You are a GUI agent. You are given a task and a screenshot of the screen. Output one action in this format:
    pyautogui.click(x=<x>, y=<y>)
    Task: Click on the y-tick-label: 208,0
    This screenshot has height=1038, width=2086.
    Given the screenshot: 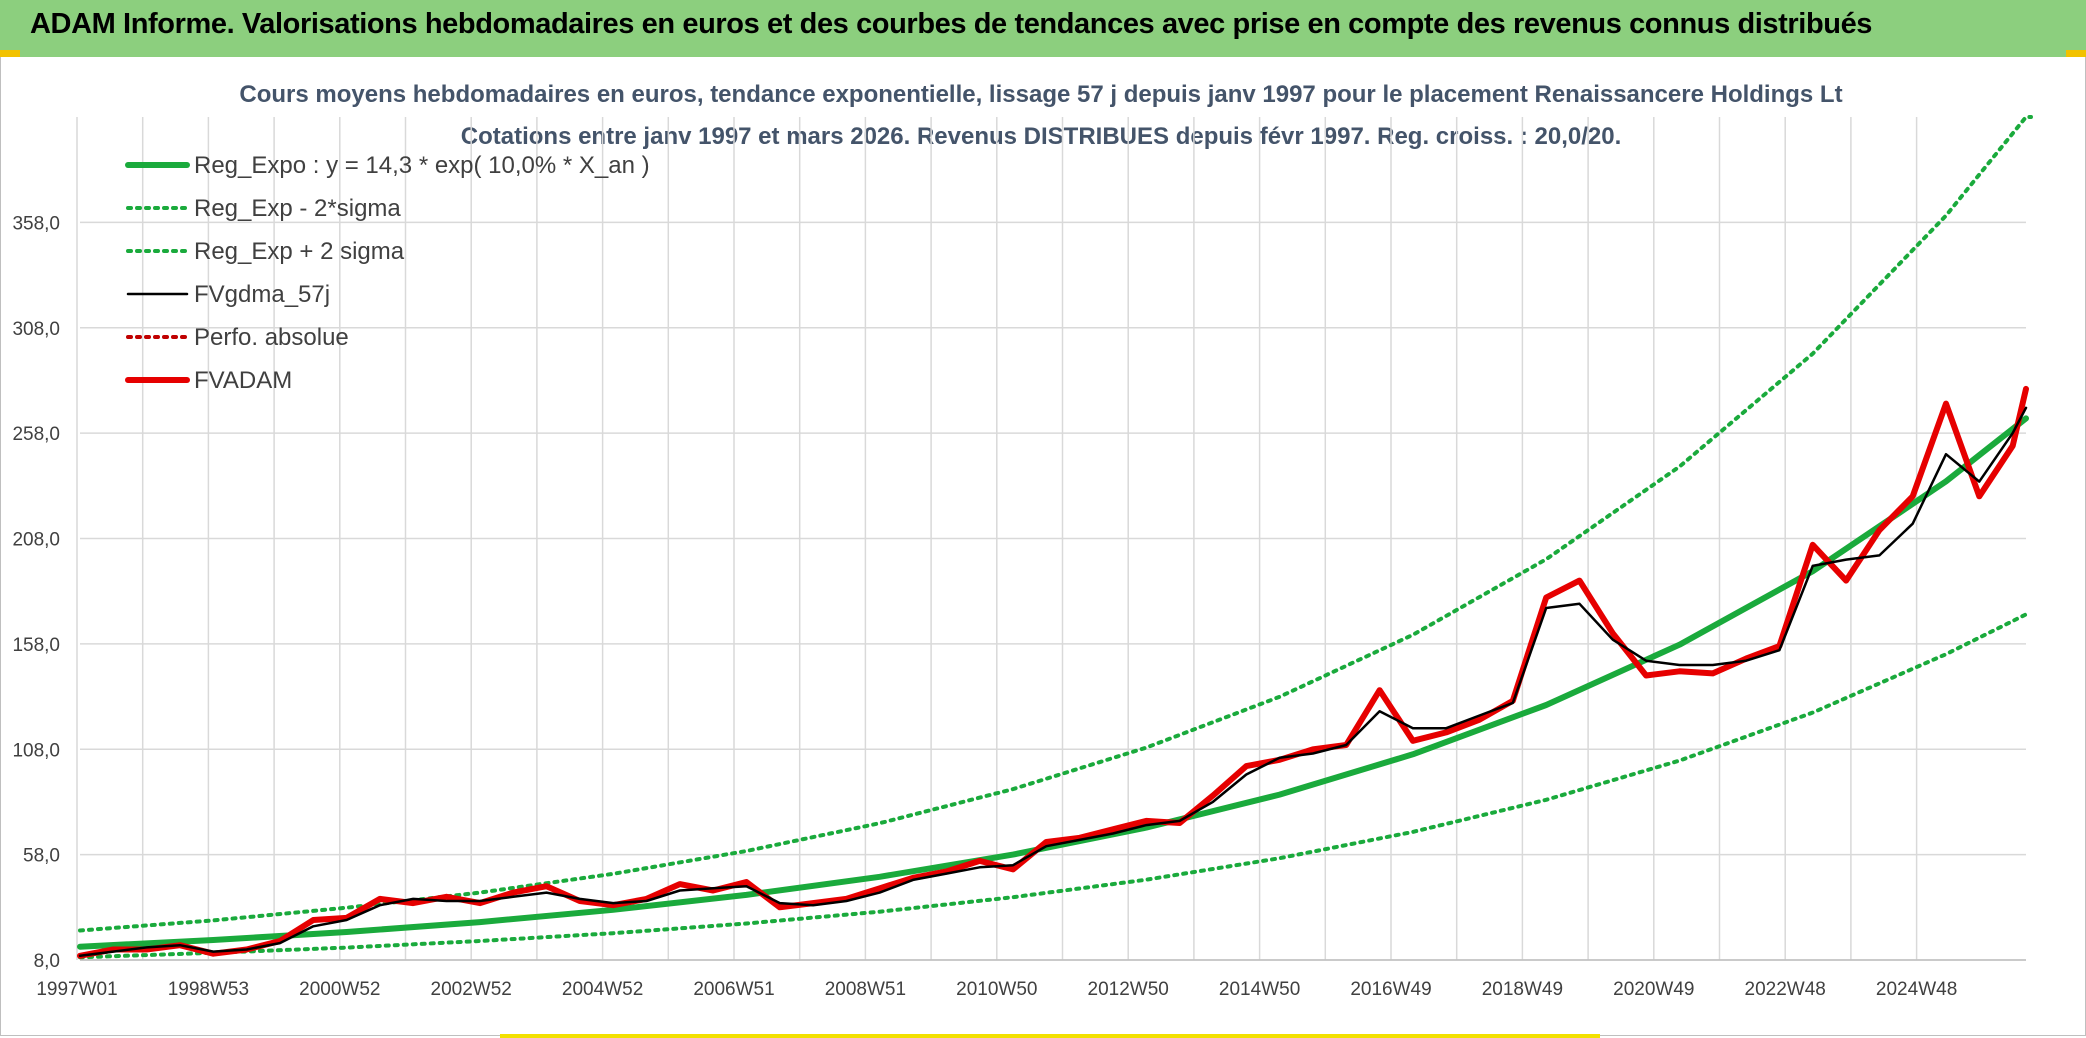 What is the action you would take?
    pyautogui.click(x=36, y=540)
    